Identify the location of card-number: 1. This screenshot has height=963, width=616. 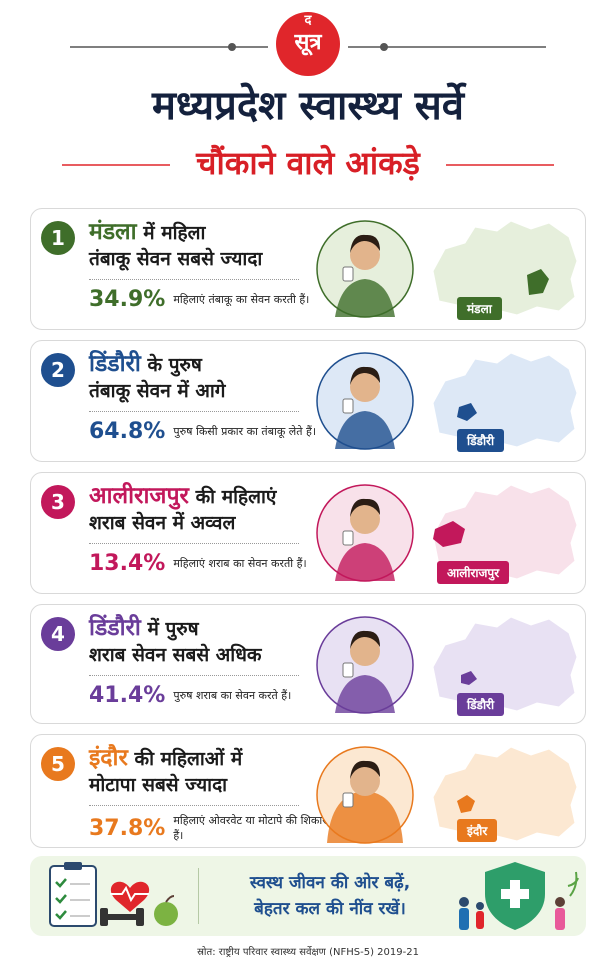
(58, 238).